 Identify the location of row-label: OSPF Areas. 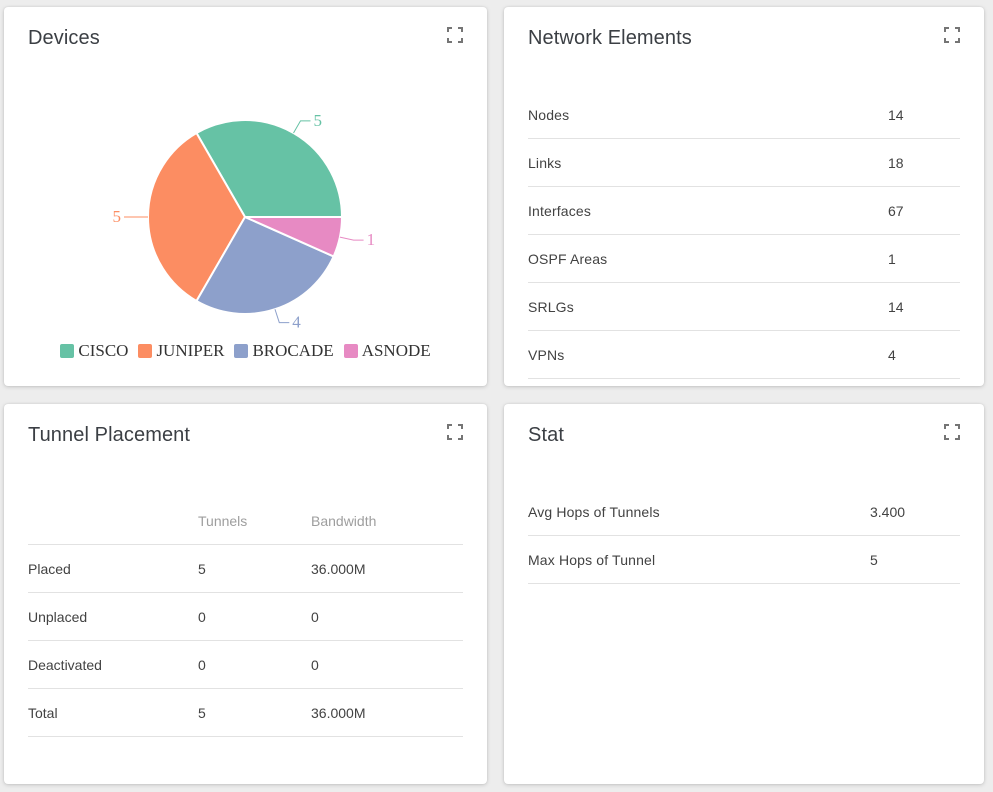
(568, 258).